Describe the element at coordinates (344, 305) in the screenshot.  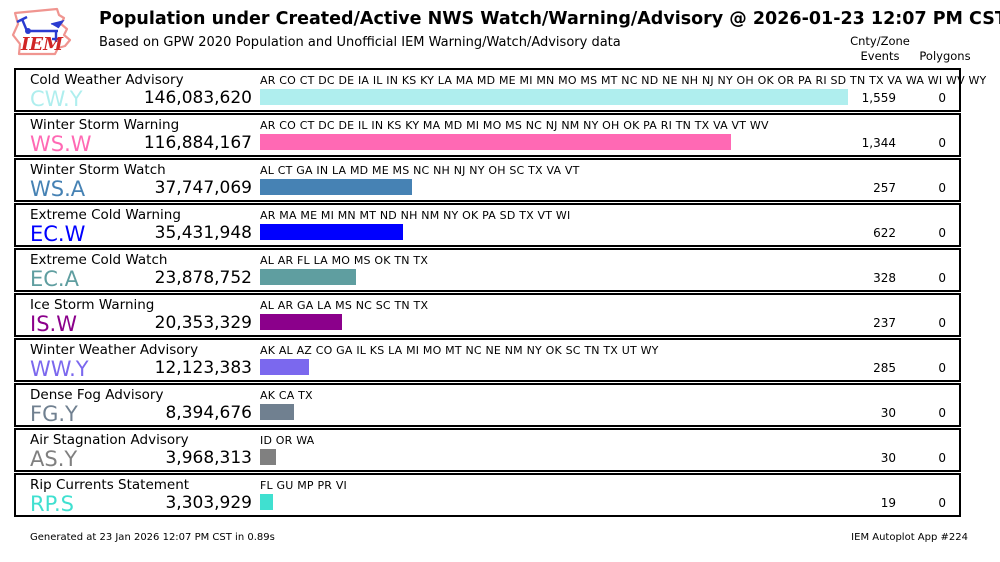
I see `hazard-states-list: AL AR GA LA MS NC SC TN TX` at that location.